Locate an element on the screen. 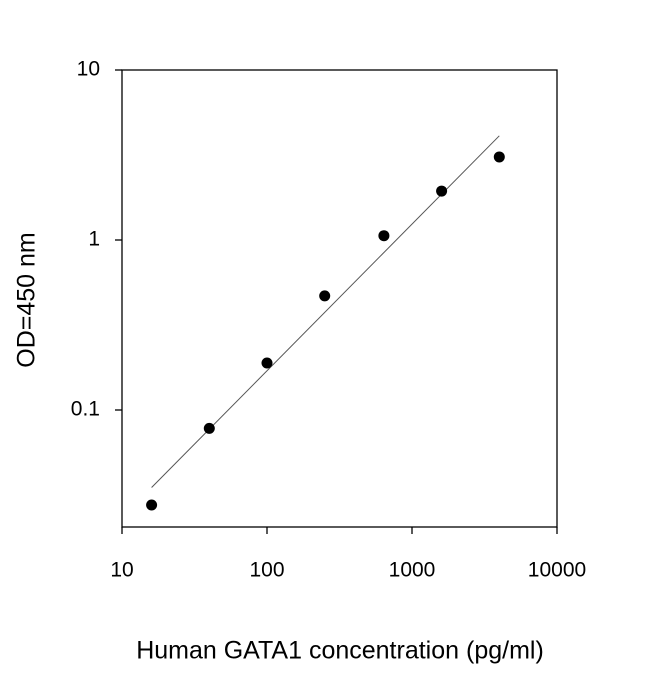  x-tick-label: 10000 is located at coordinates (557, 570).